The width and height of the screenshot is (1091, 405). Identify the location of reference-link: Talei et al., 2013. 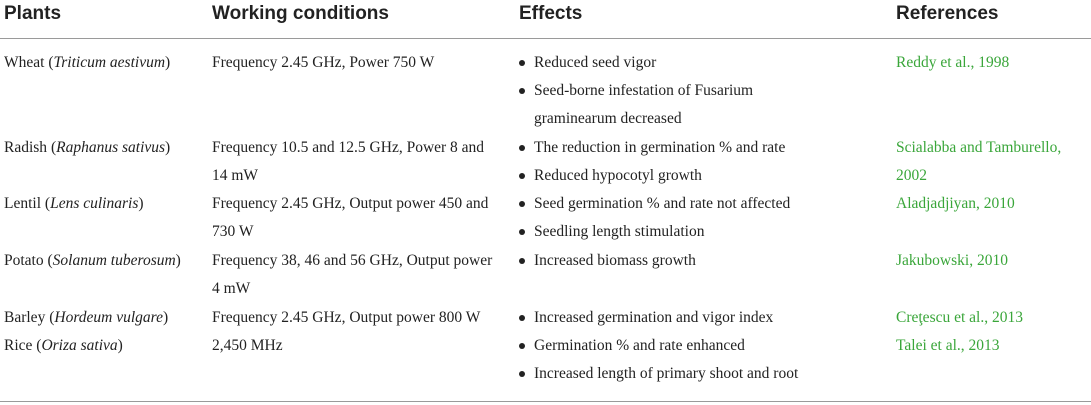
(948, 345).